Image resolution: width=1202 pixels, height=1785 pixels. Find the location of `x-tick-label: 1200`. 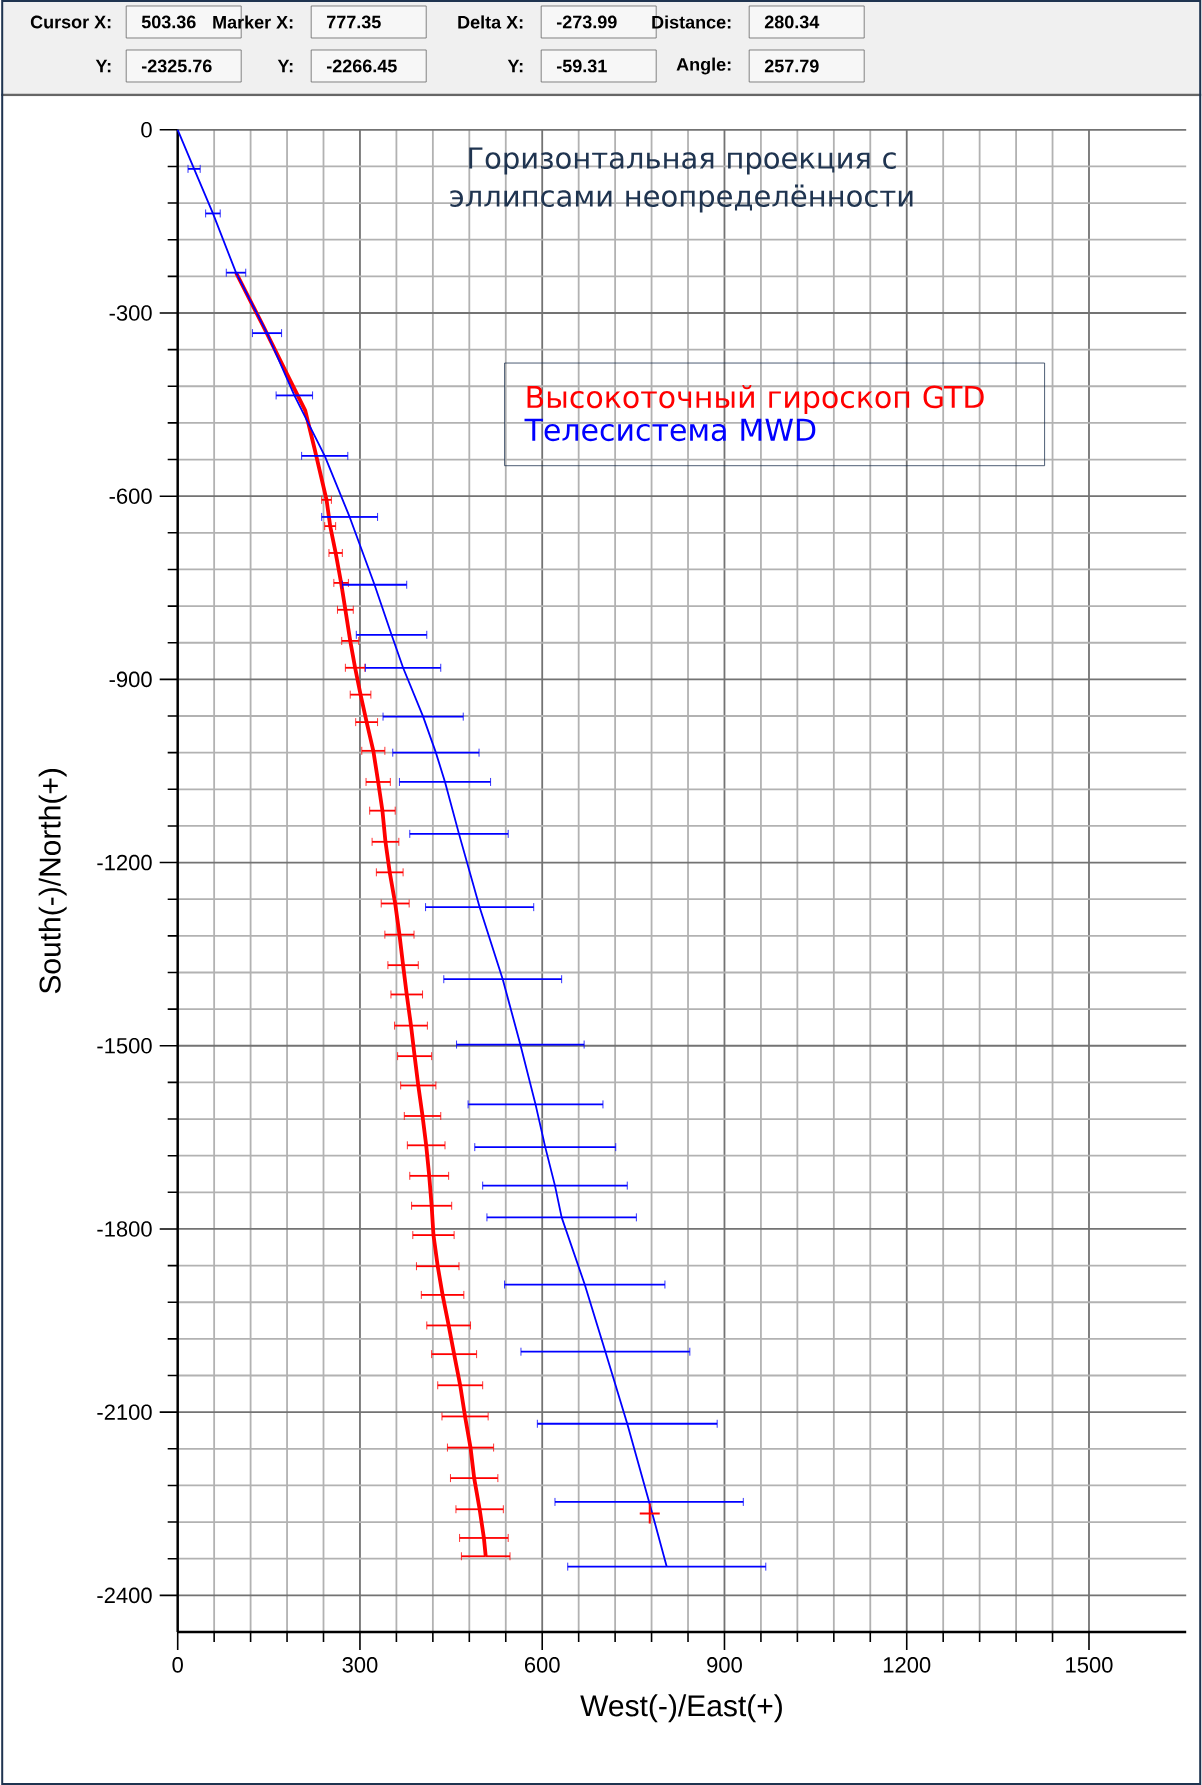

x-tick-label: 1200 is located at coordinates (907, 1665).